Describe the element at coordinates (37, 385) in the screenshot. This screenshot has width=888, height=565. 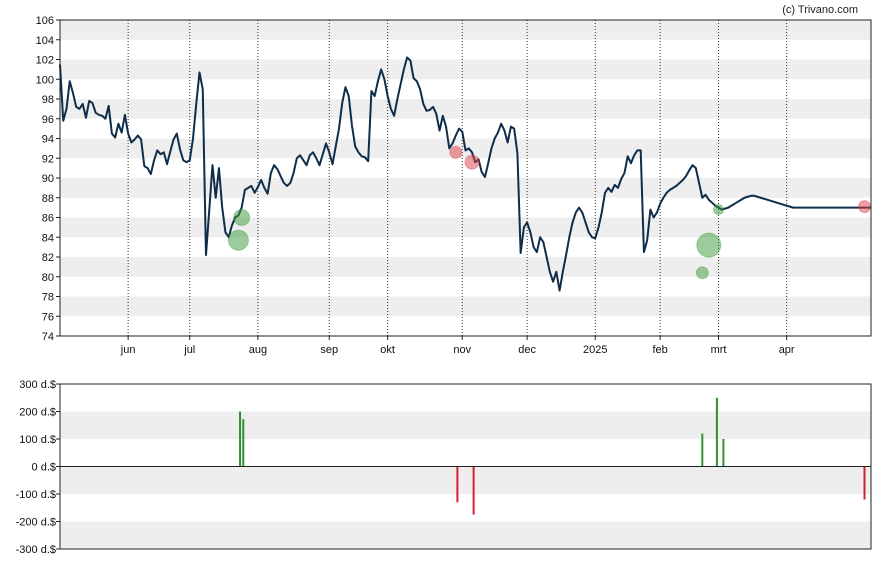
I see `tx-y-tick-label: 300 d.$` at that location.